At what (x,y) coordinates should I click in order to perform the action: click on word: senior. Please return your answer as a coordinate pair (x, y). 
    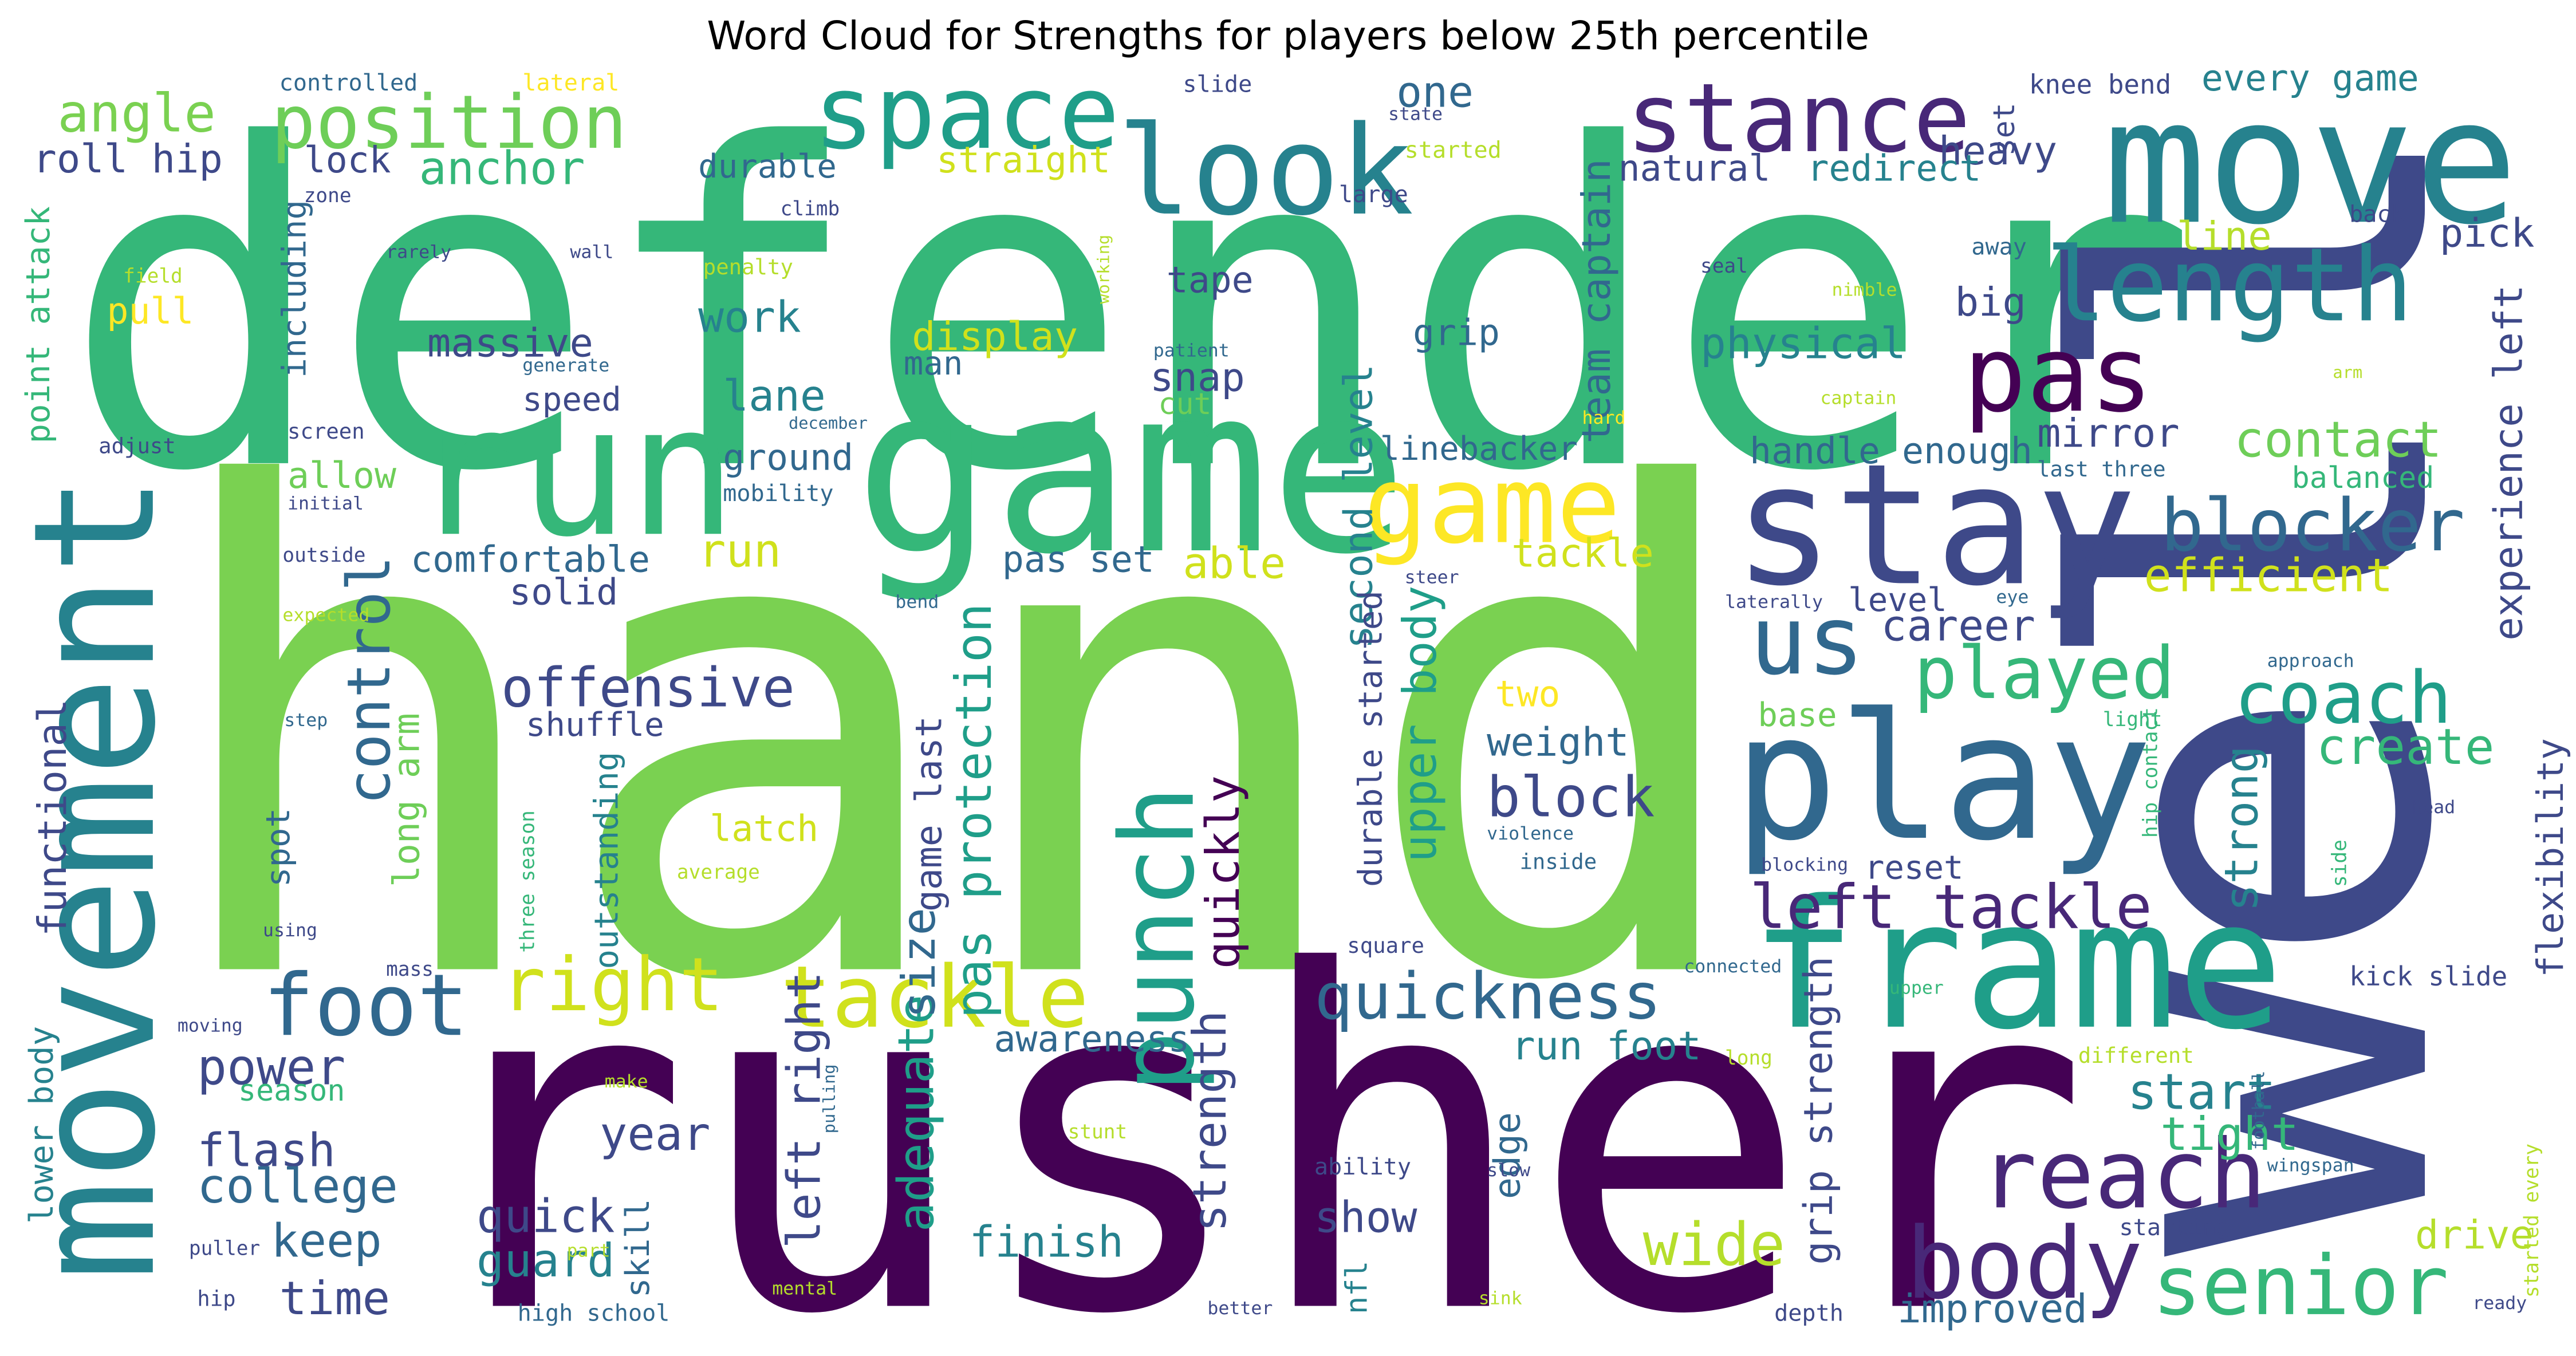
    Looking at the image, I should click on (2300, 1286).